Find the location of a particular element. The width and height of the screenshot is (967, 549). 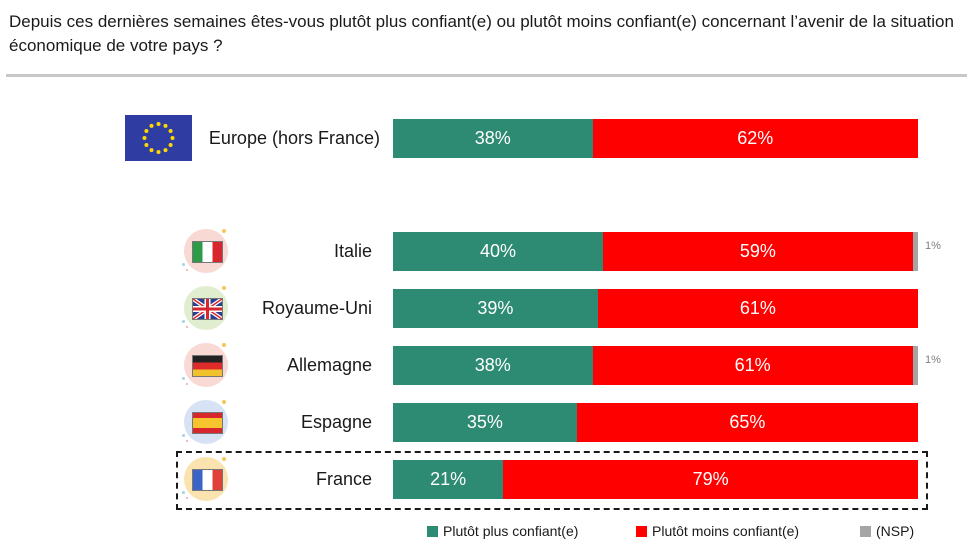

seg-plus: 40% is located at coordinates (498, 251).